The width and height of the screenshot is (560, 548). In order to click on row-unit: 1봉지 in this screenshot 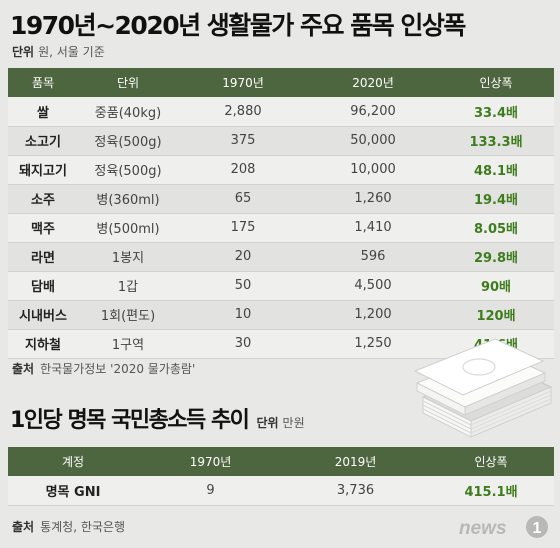, I will do `click(128, 257)`.